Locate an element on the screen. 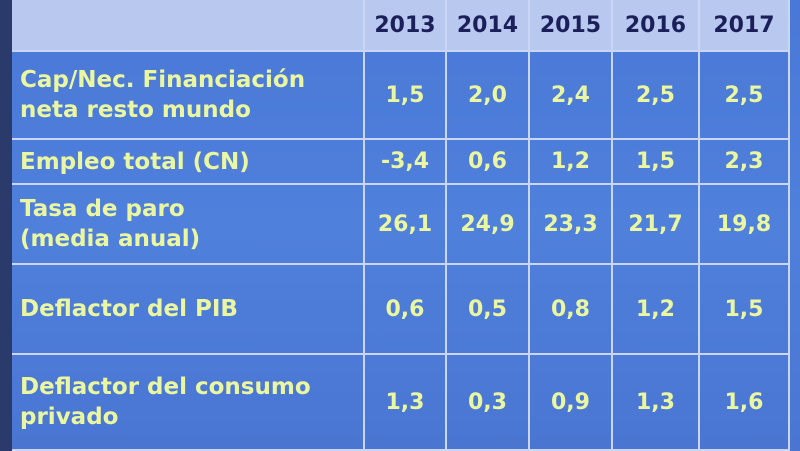  value: 21,7 is located at coordinates (655, 224).